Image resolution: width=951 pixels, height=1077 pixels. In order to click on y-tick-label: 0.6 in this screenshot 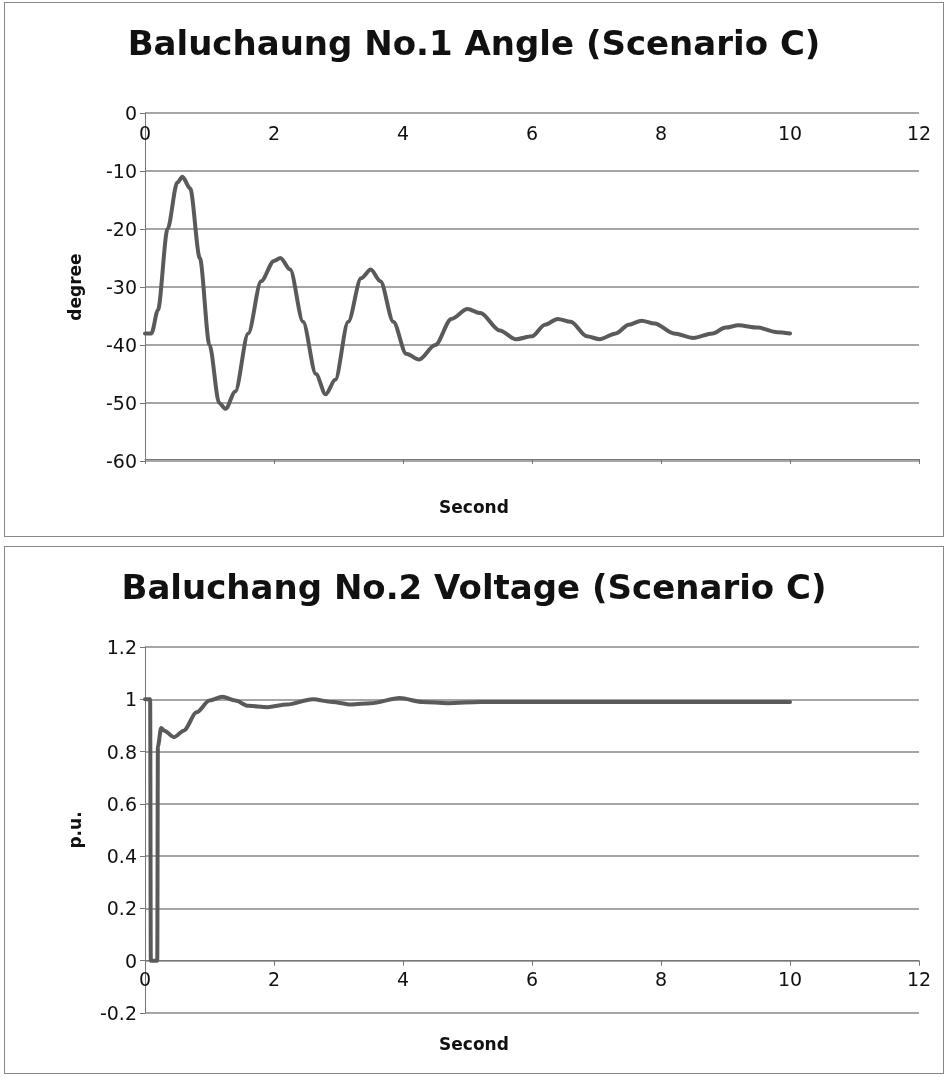, I will do `click(121, 803)`.